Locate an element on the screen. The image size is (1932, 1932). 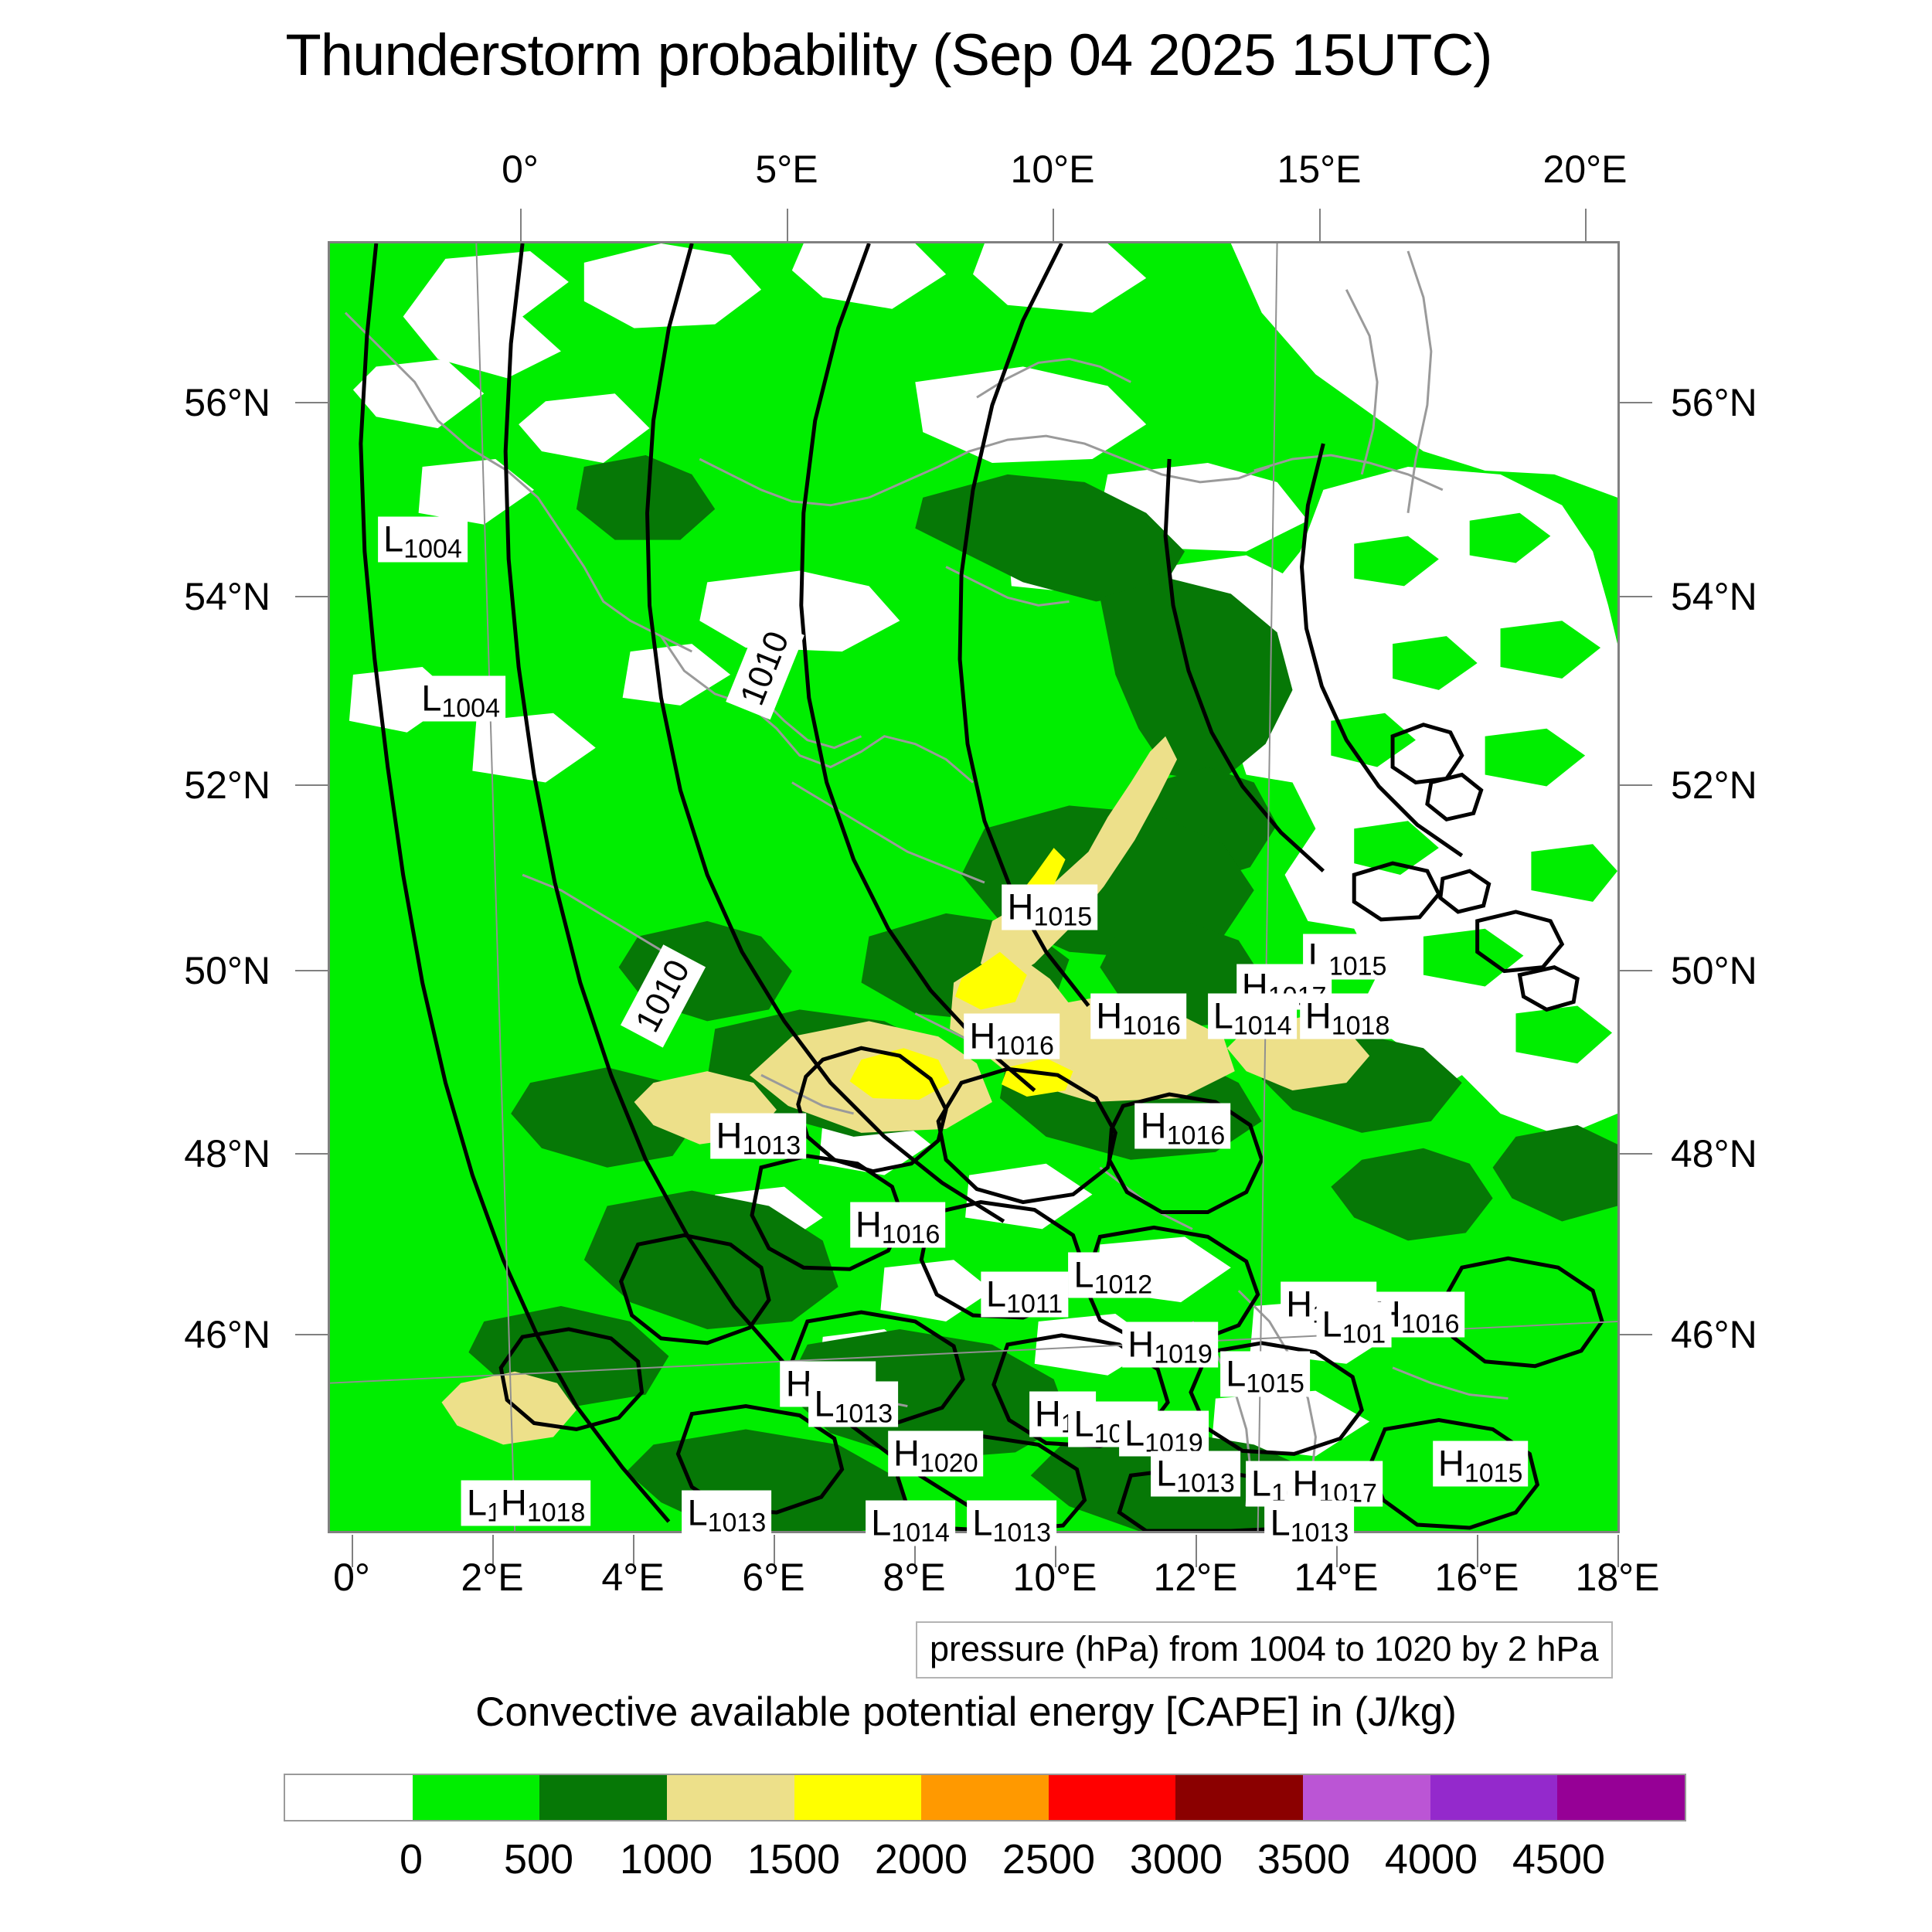
pressure-center-l-18: L1015 is located at coordinates (1265, 1375).